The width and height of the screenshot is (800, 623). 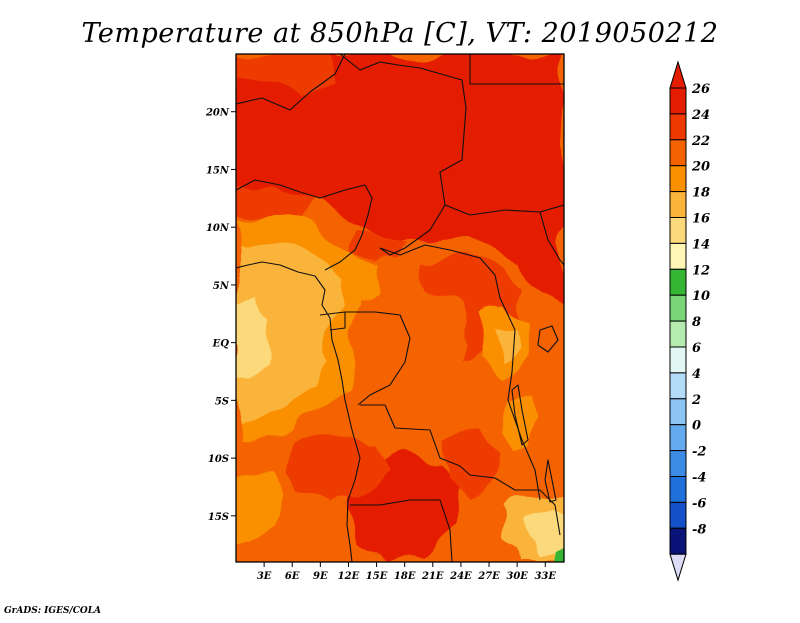 I want to click on lake-malawi, so click(x=550, y=481).